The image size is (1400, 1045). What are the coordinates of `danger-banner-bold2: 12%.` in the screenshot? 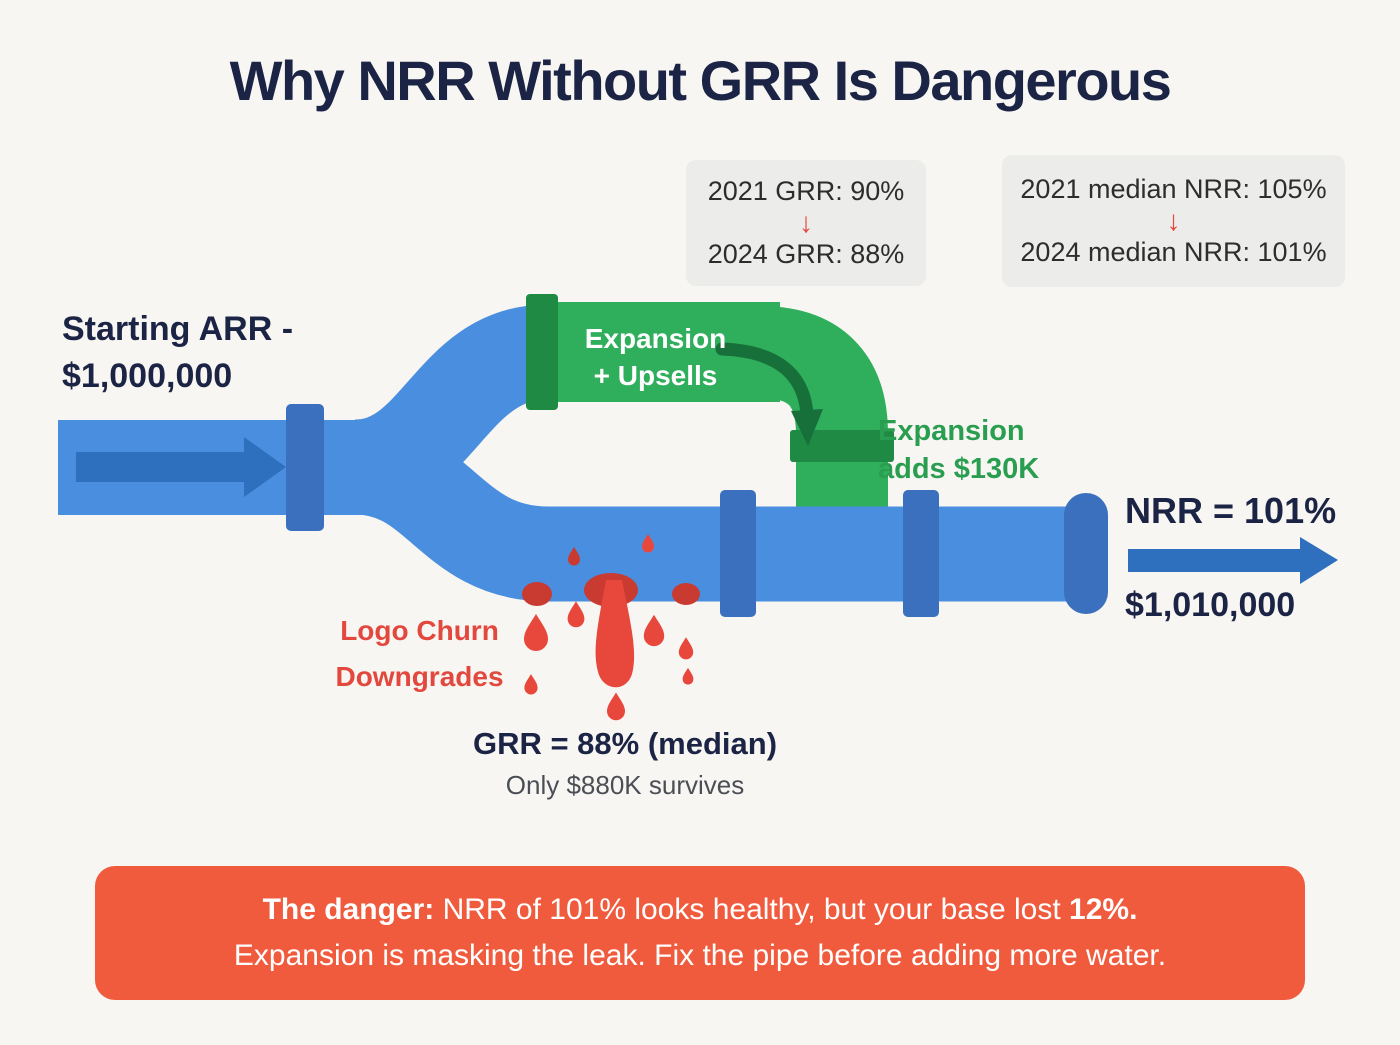 It's located at (1103, 909).